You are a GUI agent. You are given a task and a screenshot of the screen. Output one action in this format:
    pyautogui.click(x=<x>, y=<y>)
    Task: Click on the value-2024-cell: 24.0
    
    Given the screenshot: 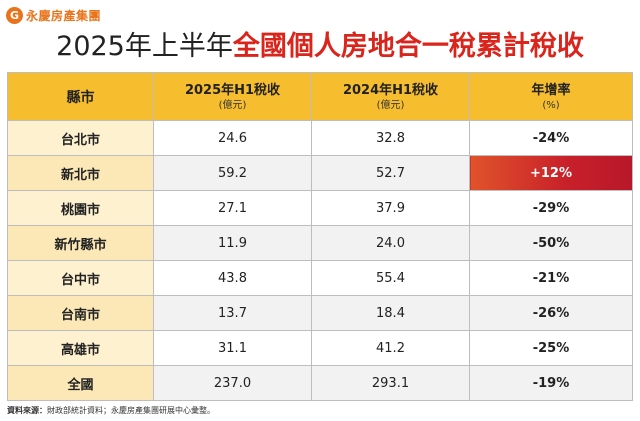 What is the action you would take?
    pyautogui.click(x=390, y=243)
    